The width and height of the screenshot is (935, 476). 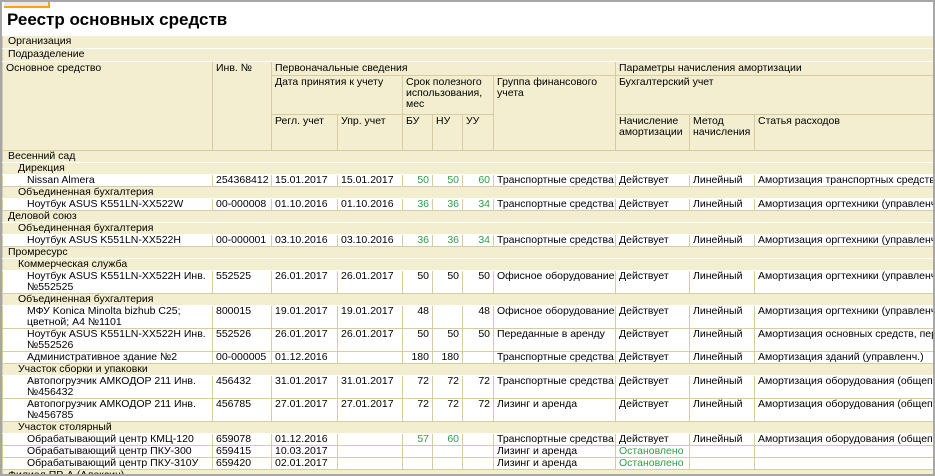 What do you see at coordinates (304, 317) in the screenshot?
I see `reg-date-cell: 19.01.2017` at bounding box center [304, 317].